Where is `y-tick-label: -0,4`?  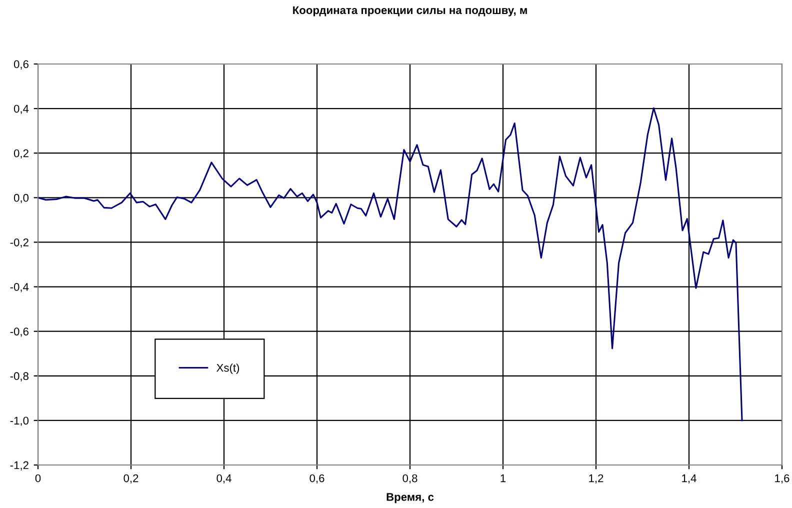 y-tick-label: -0,4 is located at coordinates (19, 287).